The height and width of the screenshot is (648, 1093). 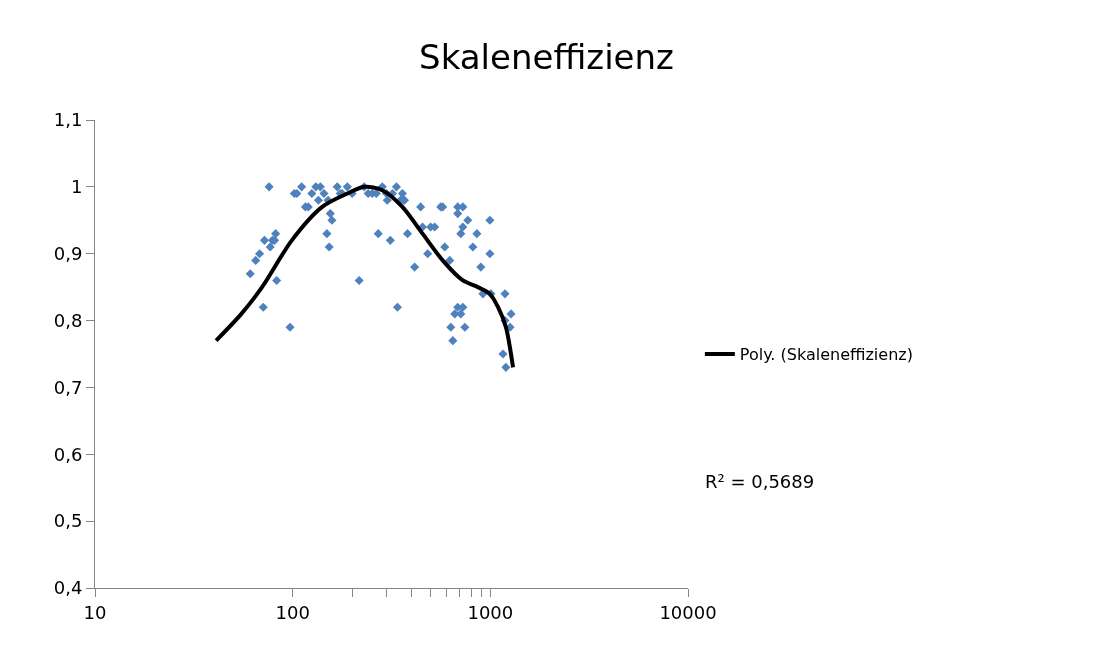 I want to click on chart-title: Skaleneffizienz, so click(x=546, y=57).